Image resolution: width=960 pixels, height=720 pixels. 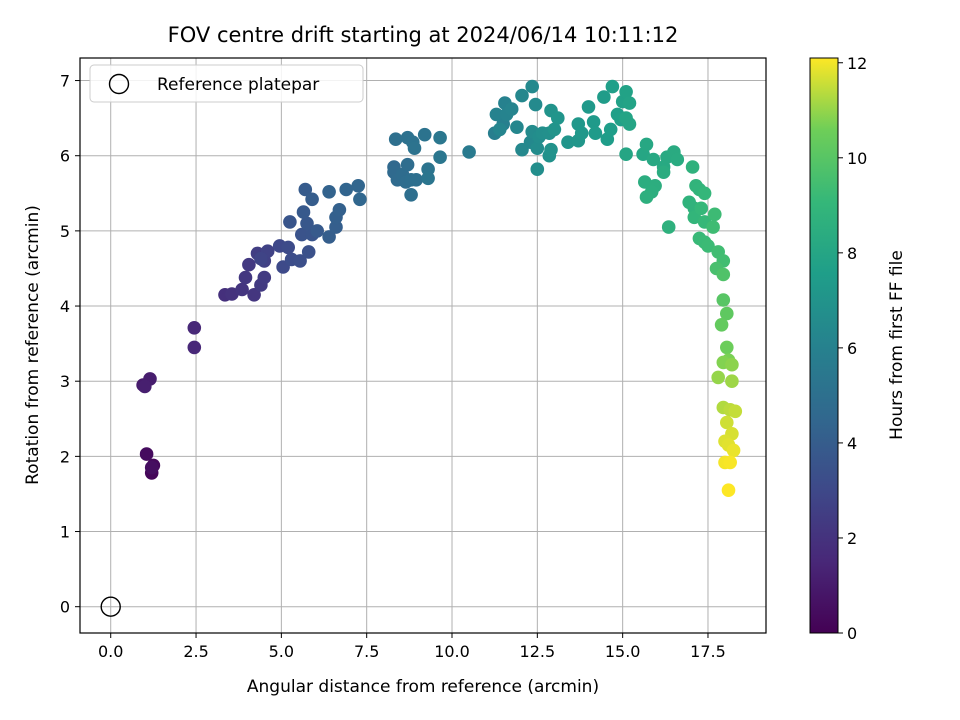 What do you see at coordinates (852, 538) in the screenshot?
I see `colorbar-tick-label: 2` at bounding box center [852, 538].